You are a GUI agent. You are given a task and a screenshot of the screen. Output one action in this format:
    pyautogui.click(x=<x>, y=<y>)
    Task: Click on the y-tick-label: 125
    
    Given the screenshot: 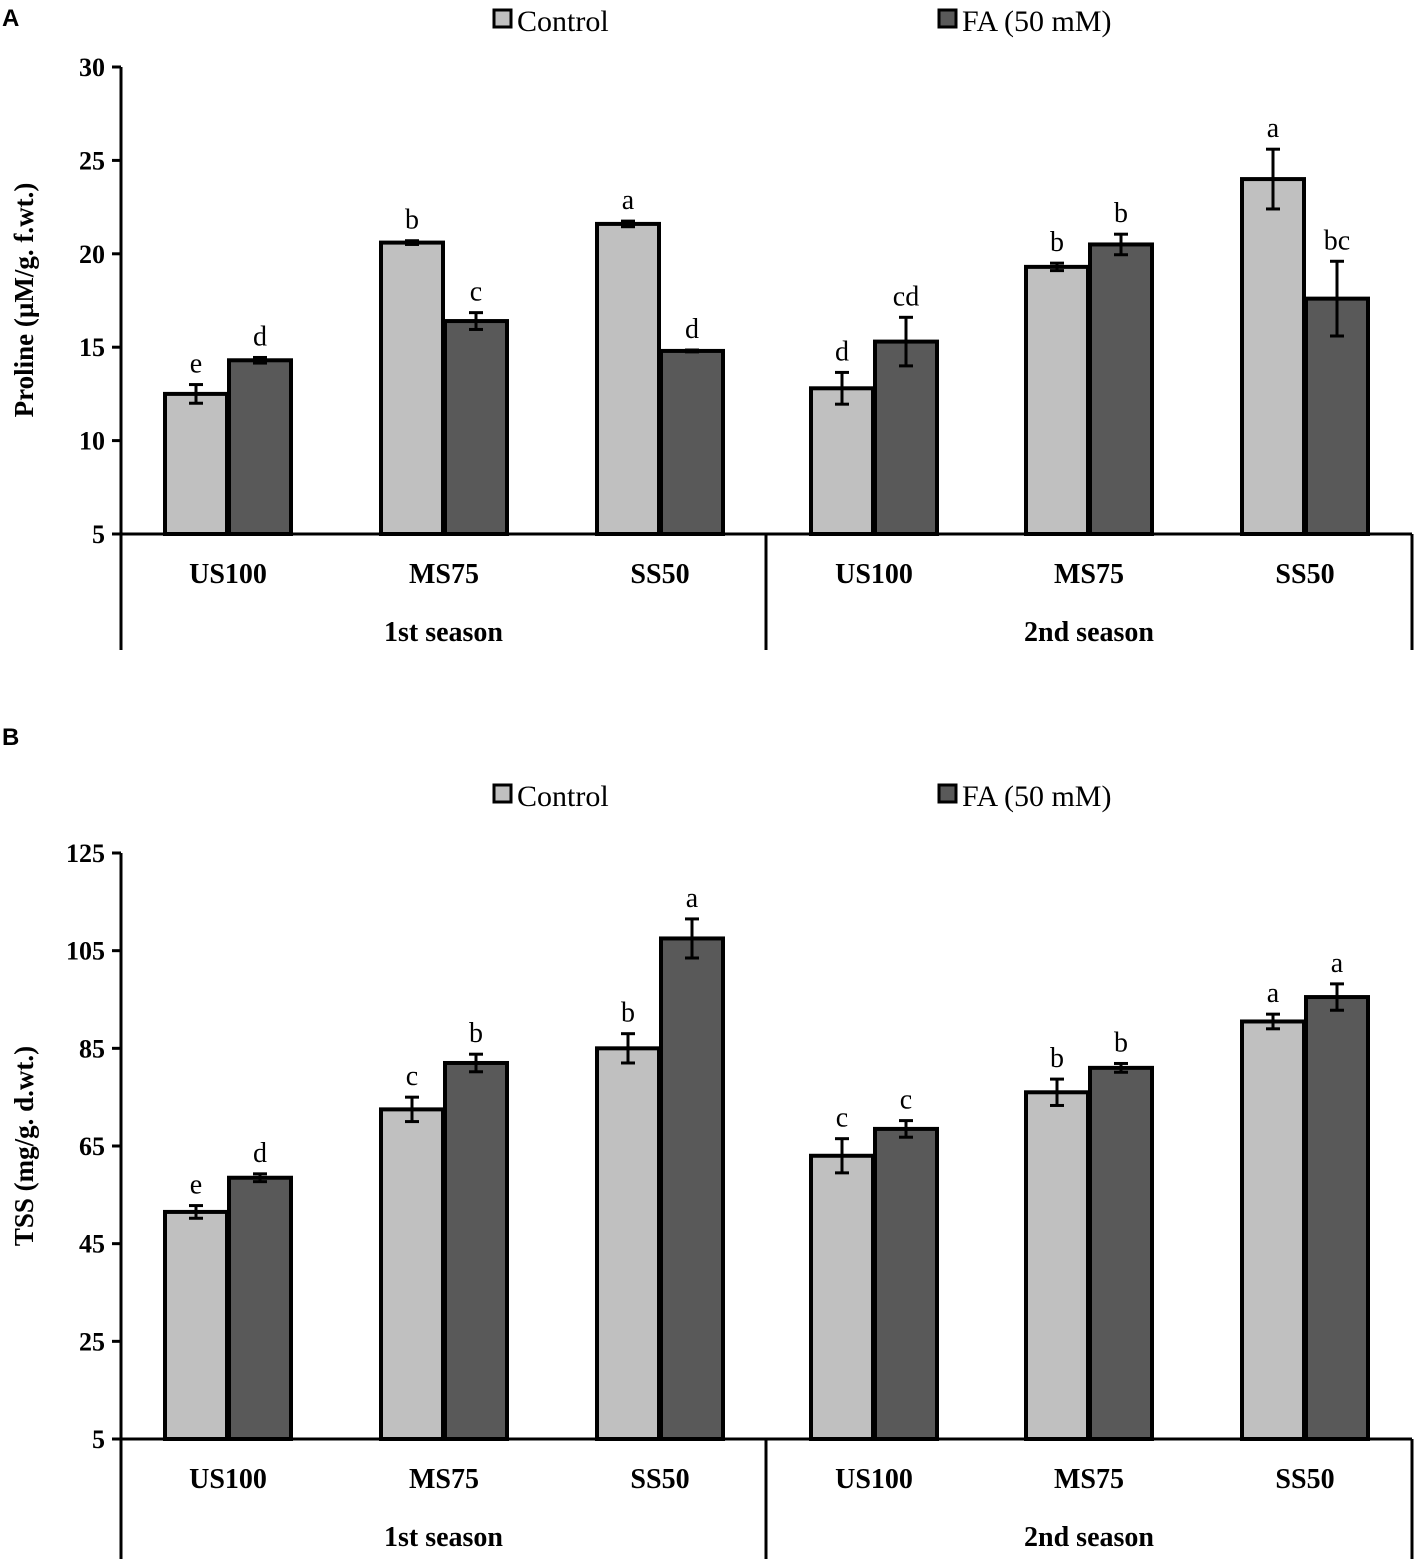 What is the action you would take?
    pyautogui.click(x=85, y=853)
    